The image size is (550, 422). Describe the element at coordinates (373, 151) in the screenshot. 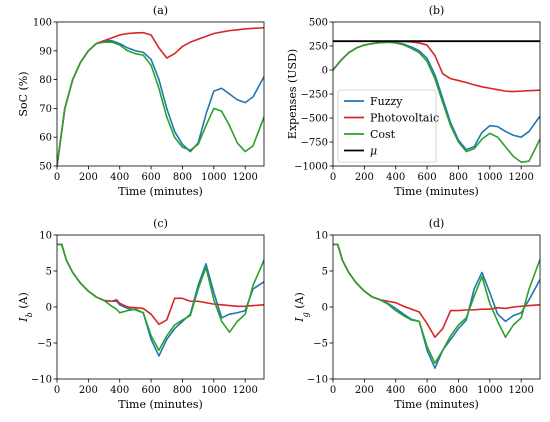

I see `legend-label-mu: μ` at that location.